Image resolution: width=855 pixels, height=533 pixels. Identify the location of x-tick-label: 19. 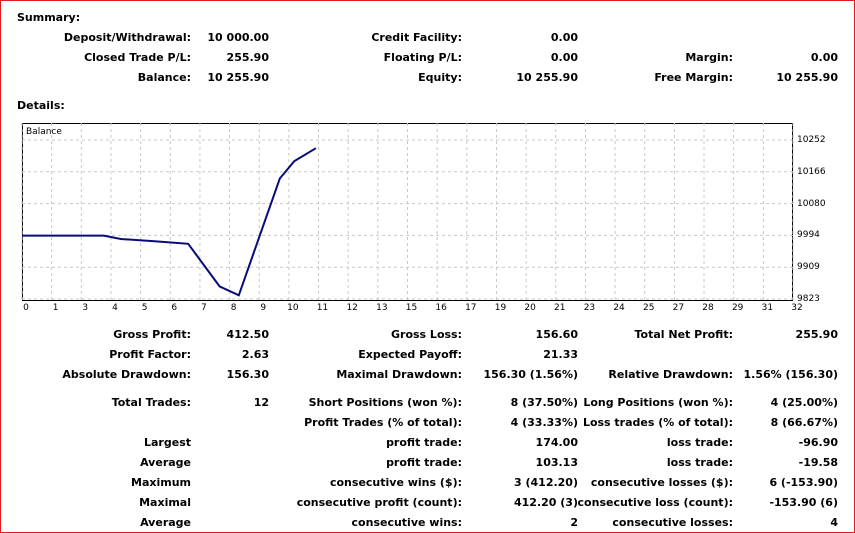
(500, 308).